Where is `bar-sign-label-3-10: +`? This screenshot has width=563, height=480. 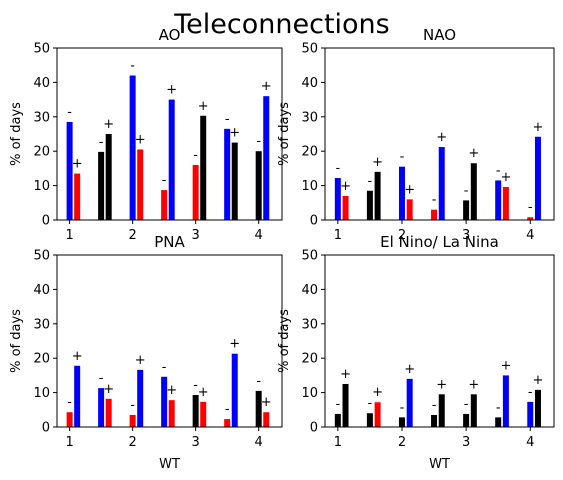
bar-sign-label-3-10: + is located at coordinates (203, 392).